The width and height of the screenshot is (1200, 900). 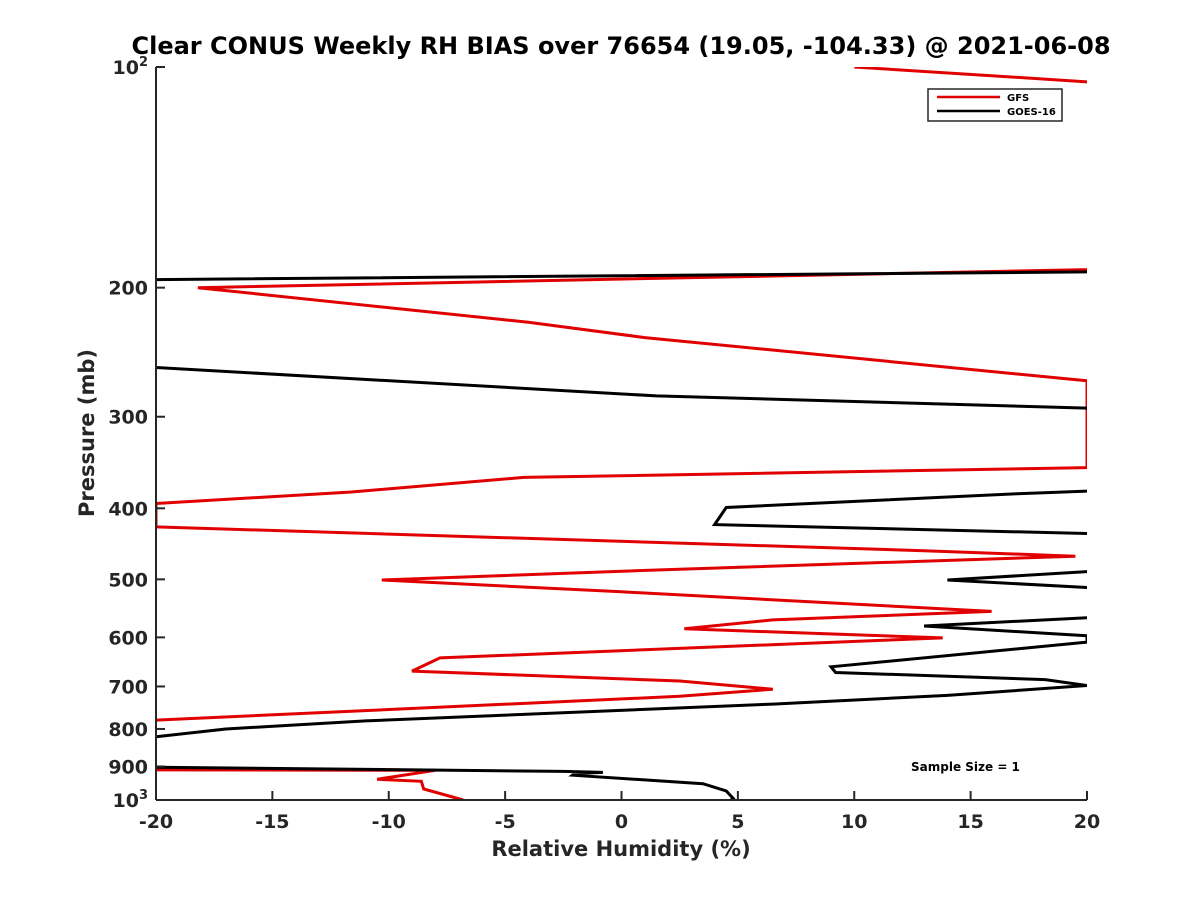 I want to click on y-tick-label: 500, so click(x=128, y=580).